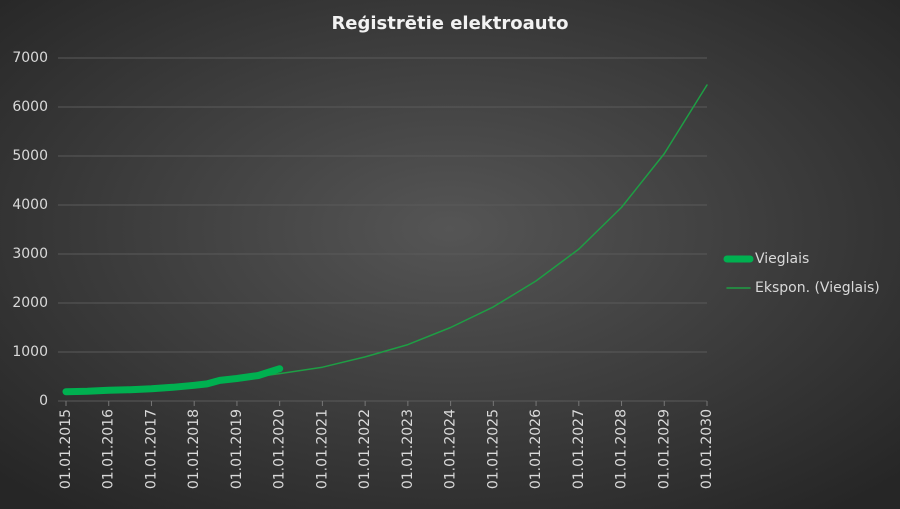  What do you see at coordinates (66, 449) in the screenshot?
I see `x-tick-label: 01.01.2015` at bounding box center [66, 449].